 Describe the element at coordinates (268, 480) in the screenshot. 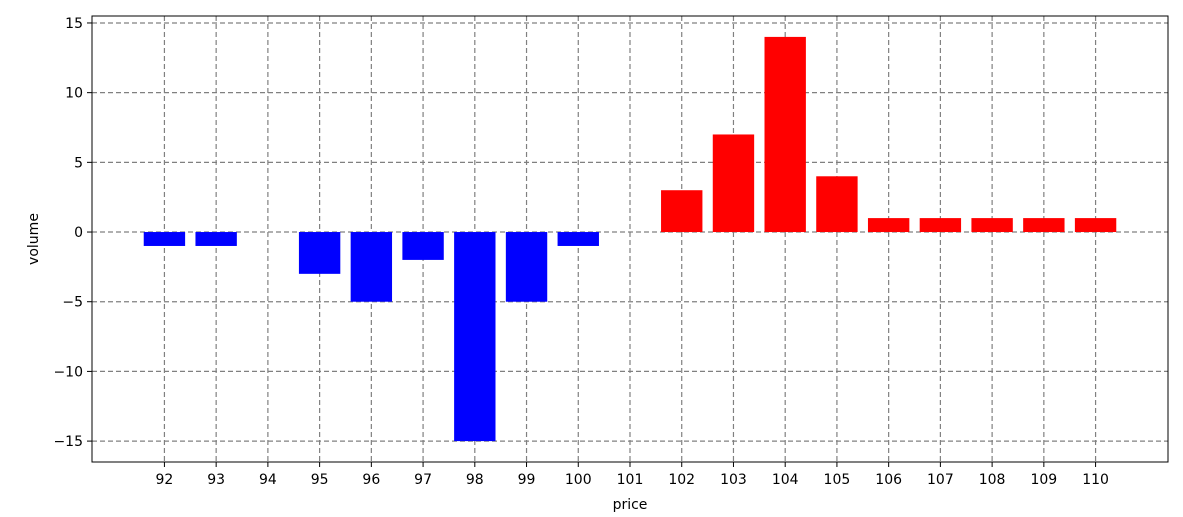

I see `x-tick-label: 94` at that location.